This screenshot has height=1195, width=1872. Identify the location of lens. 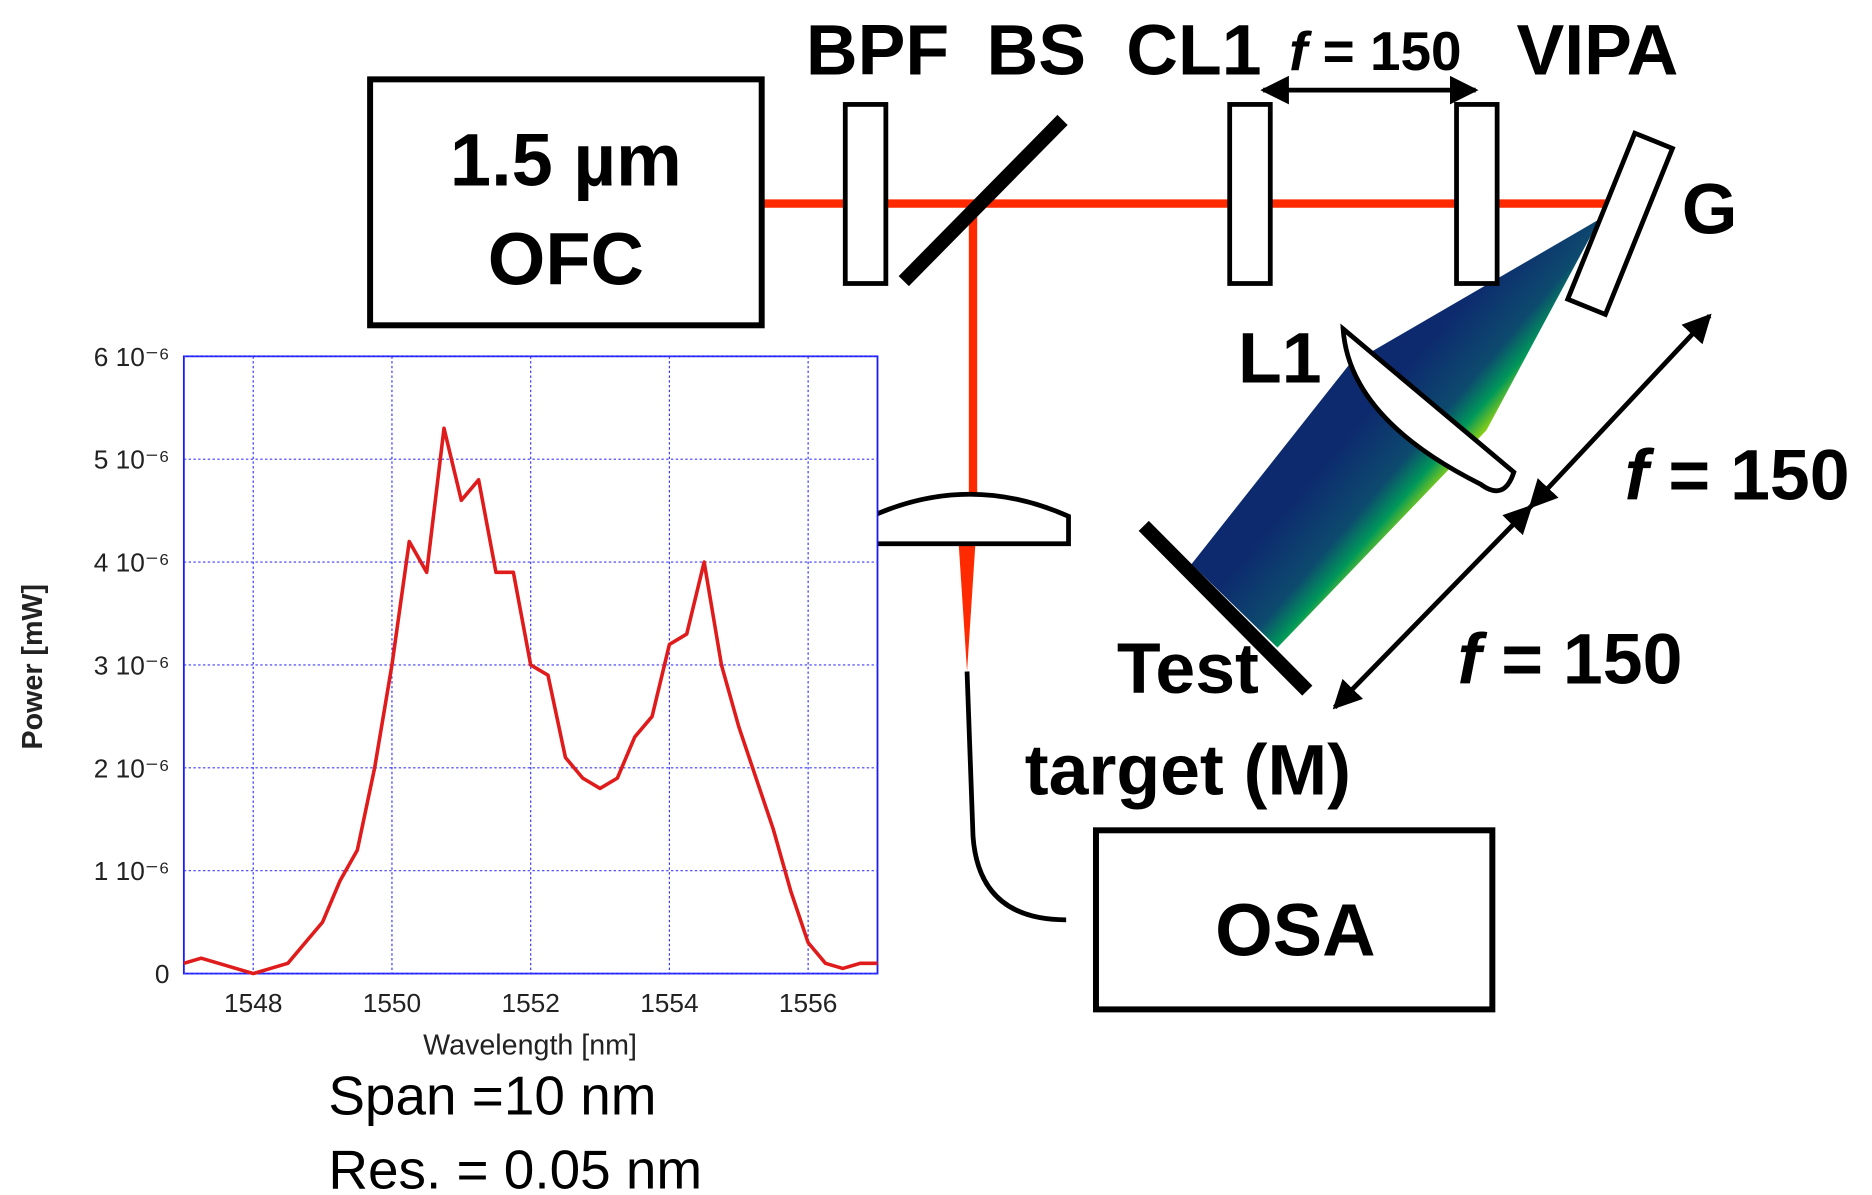
(970, 519).